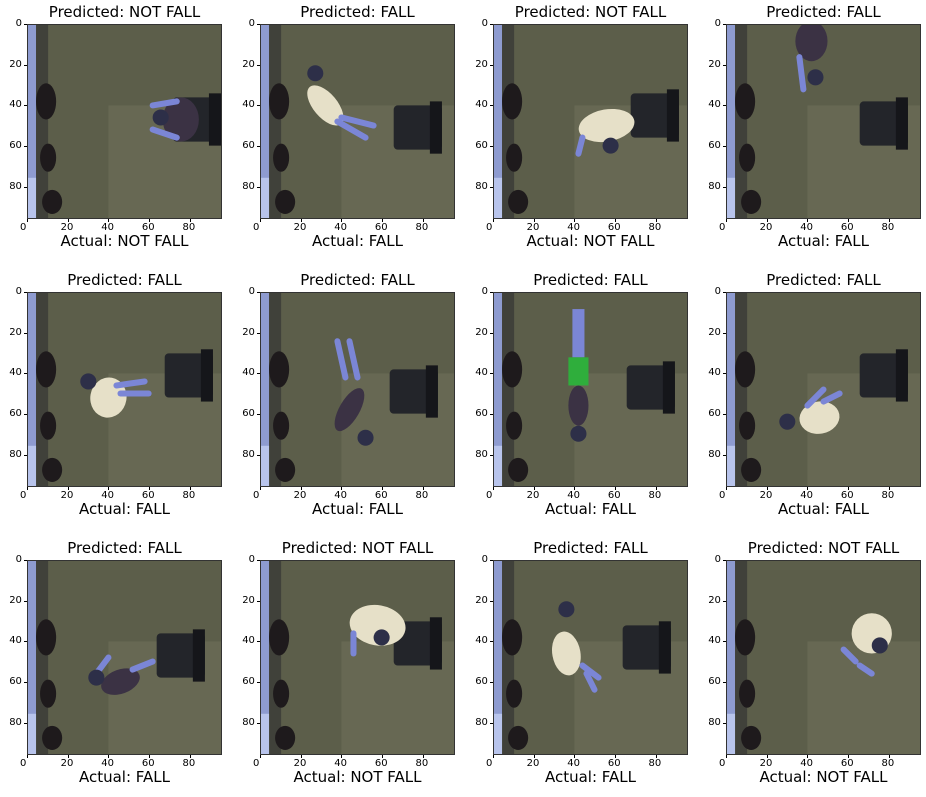  What do you see at coordinates (357, 509) in the screenshot?
I see `actual-label: Actual: FALL` at bounding box center [357, 509].